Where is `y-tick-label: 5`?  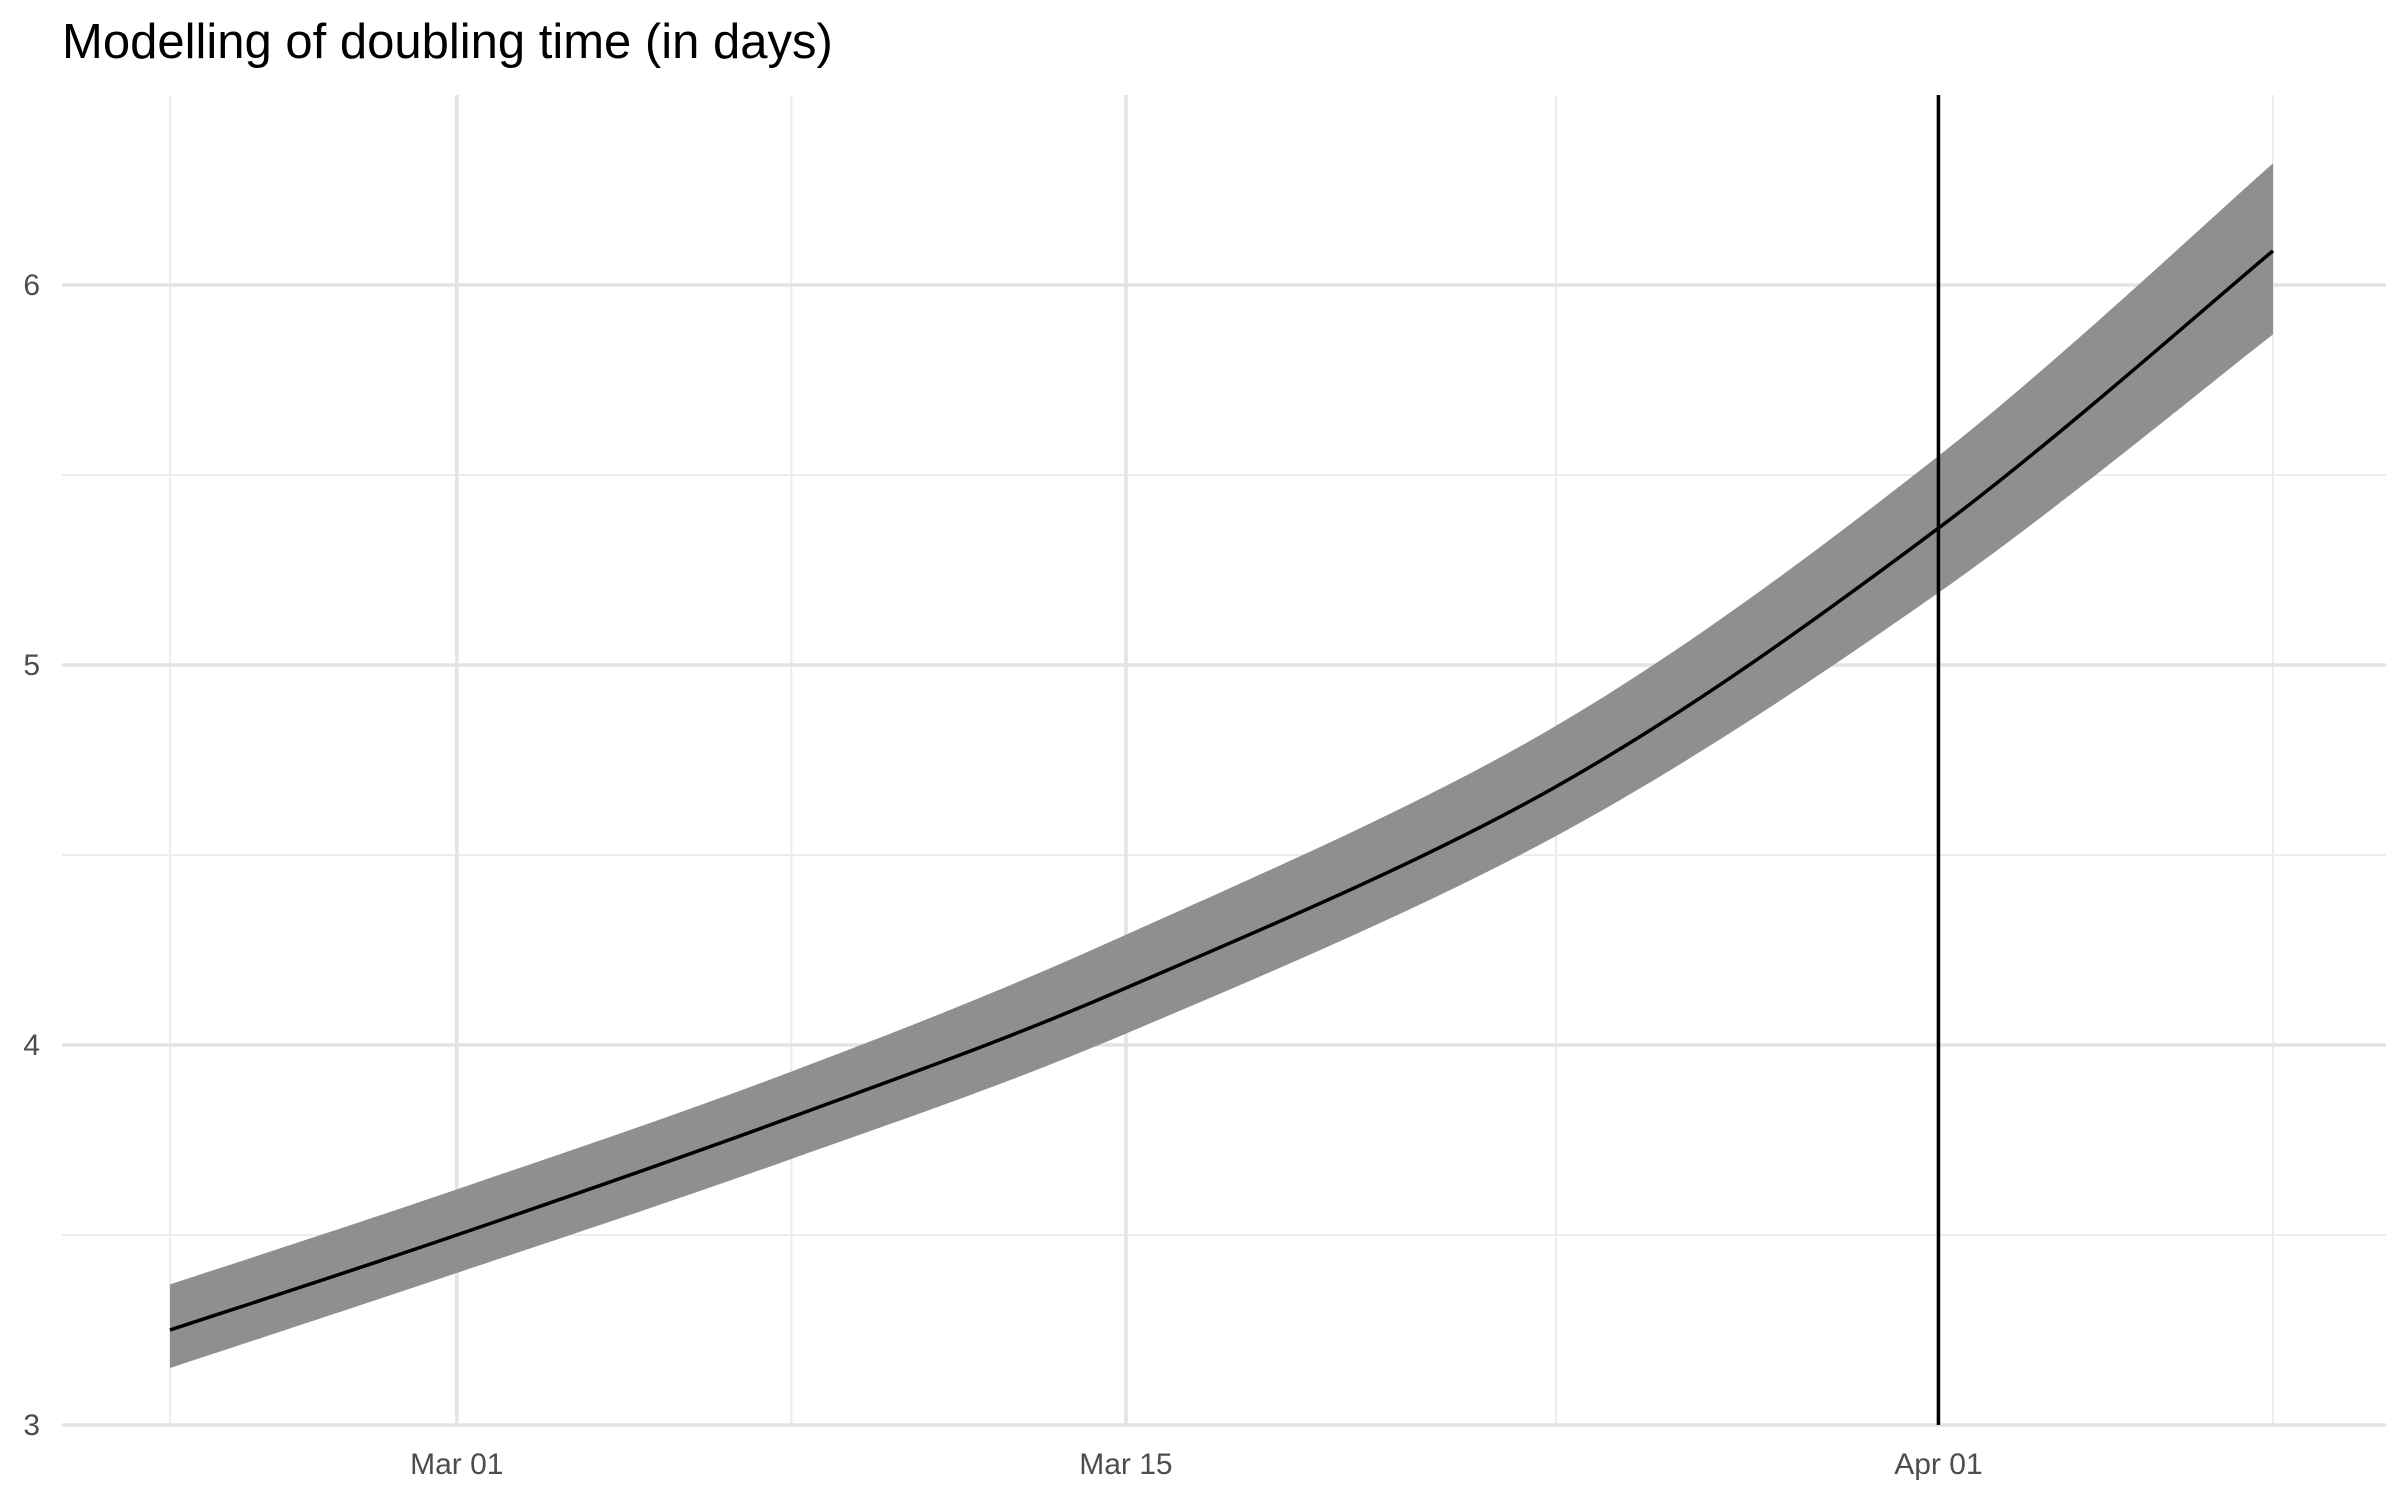
y-tick-label: 5 is located at coordinates (31, 665).